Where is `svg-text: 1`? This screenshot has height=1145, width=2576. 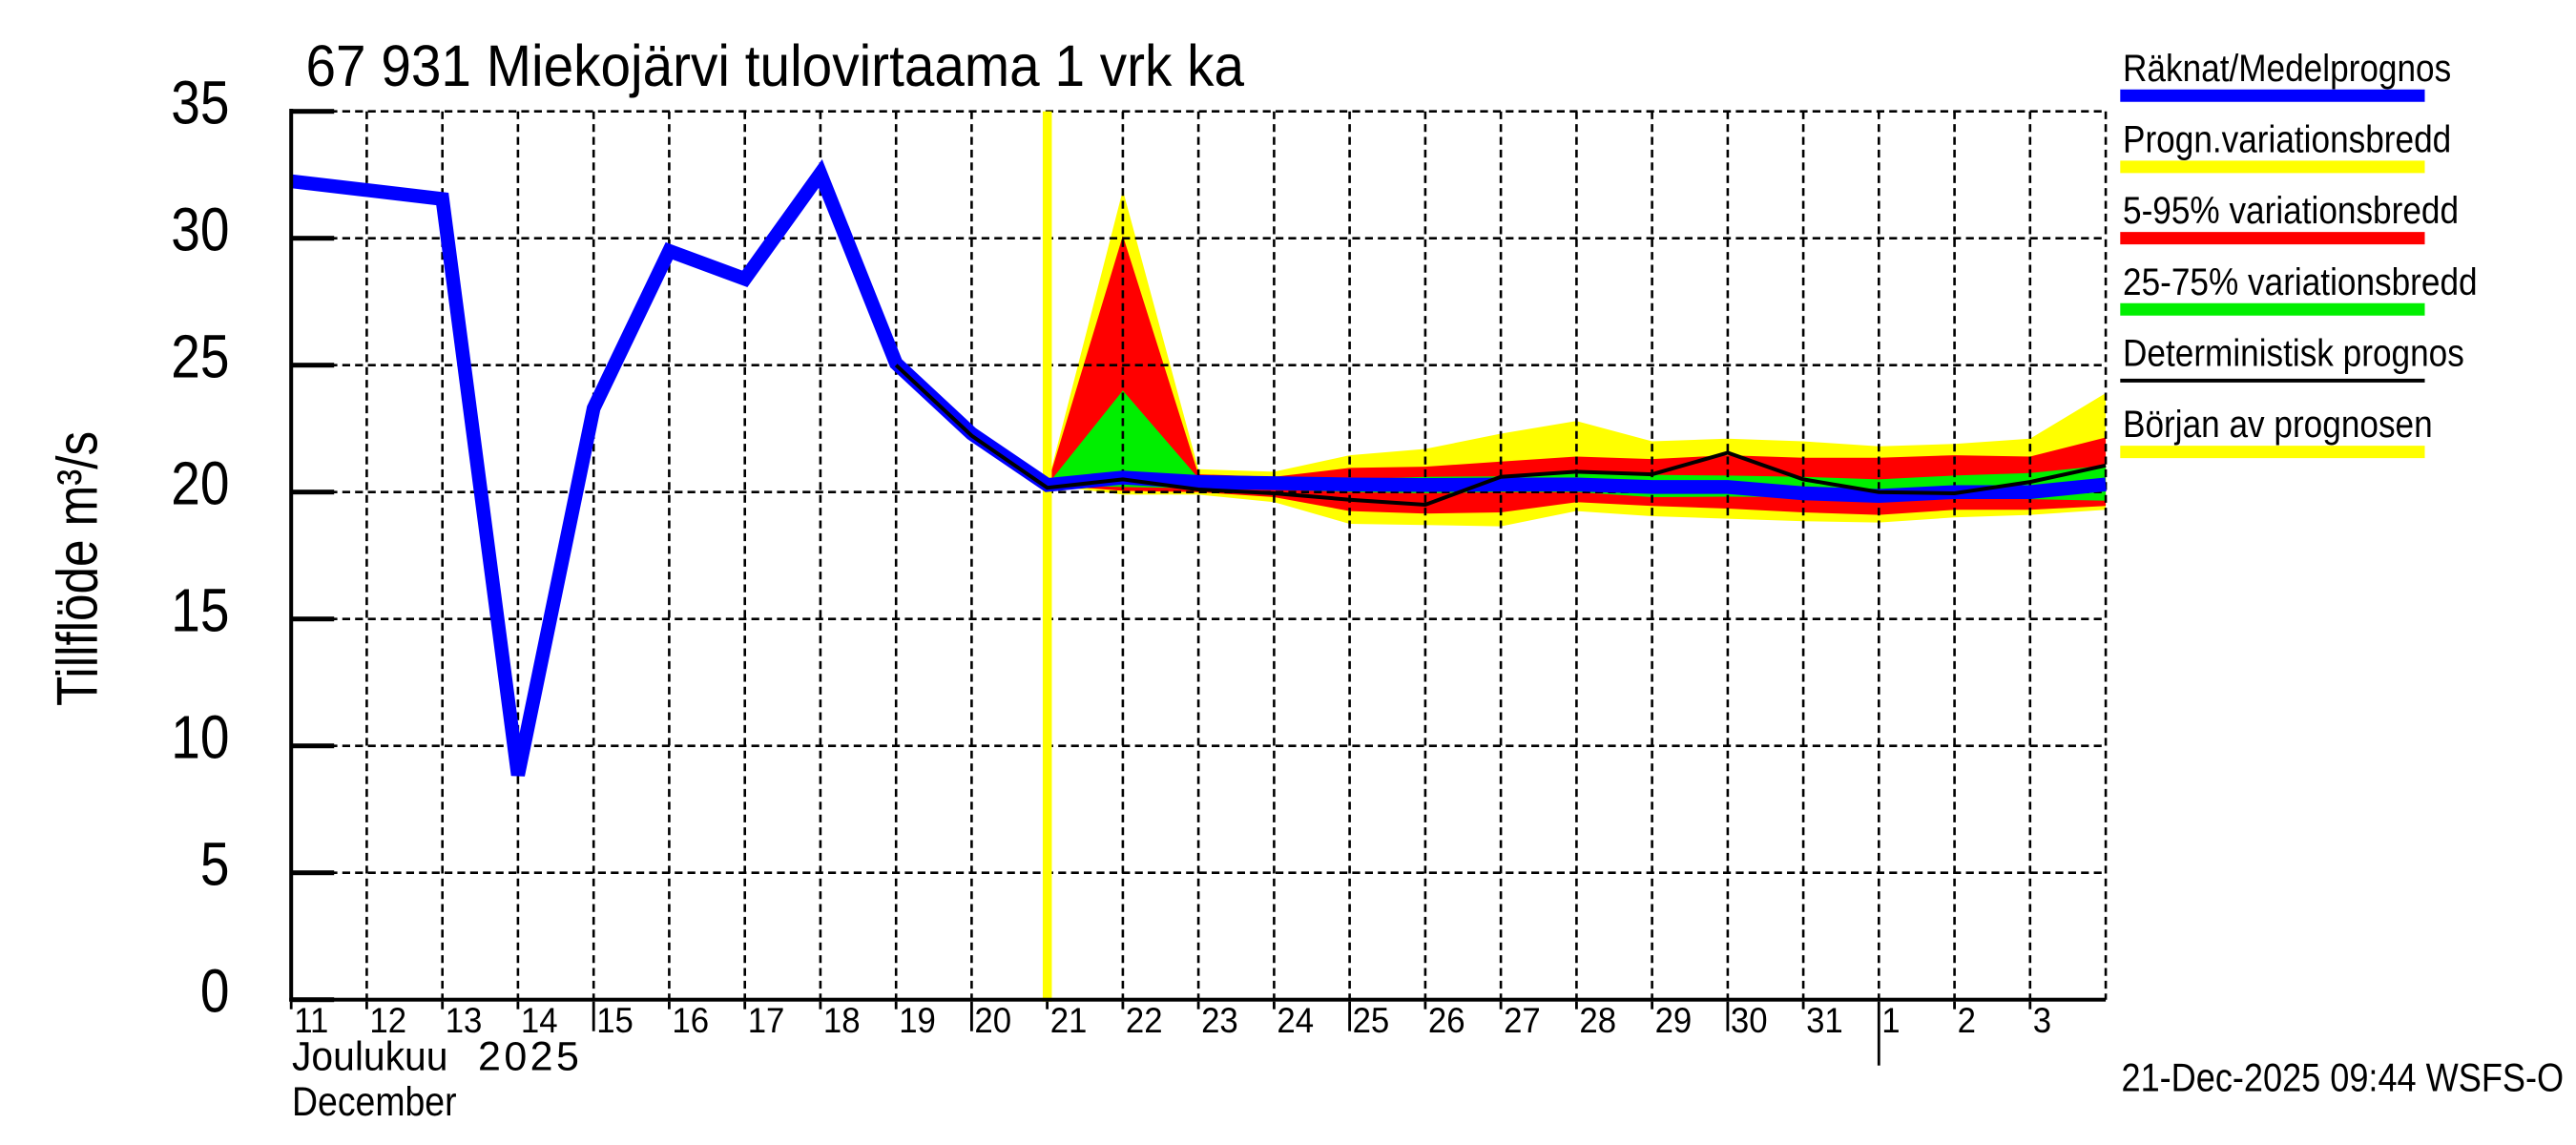 svg-text: 1 is located at coordinates (1890, 1021).